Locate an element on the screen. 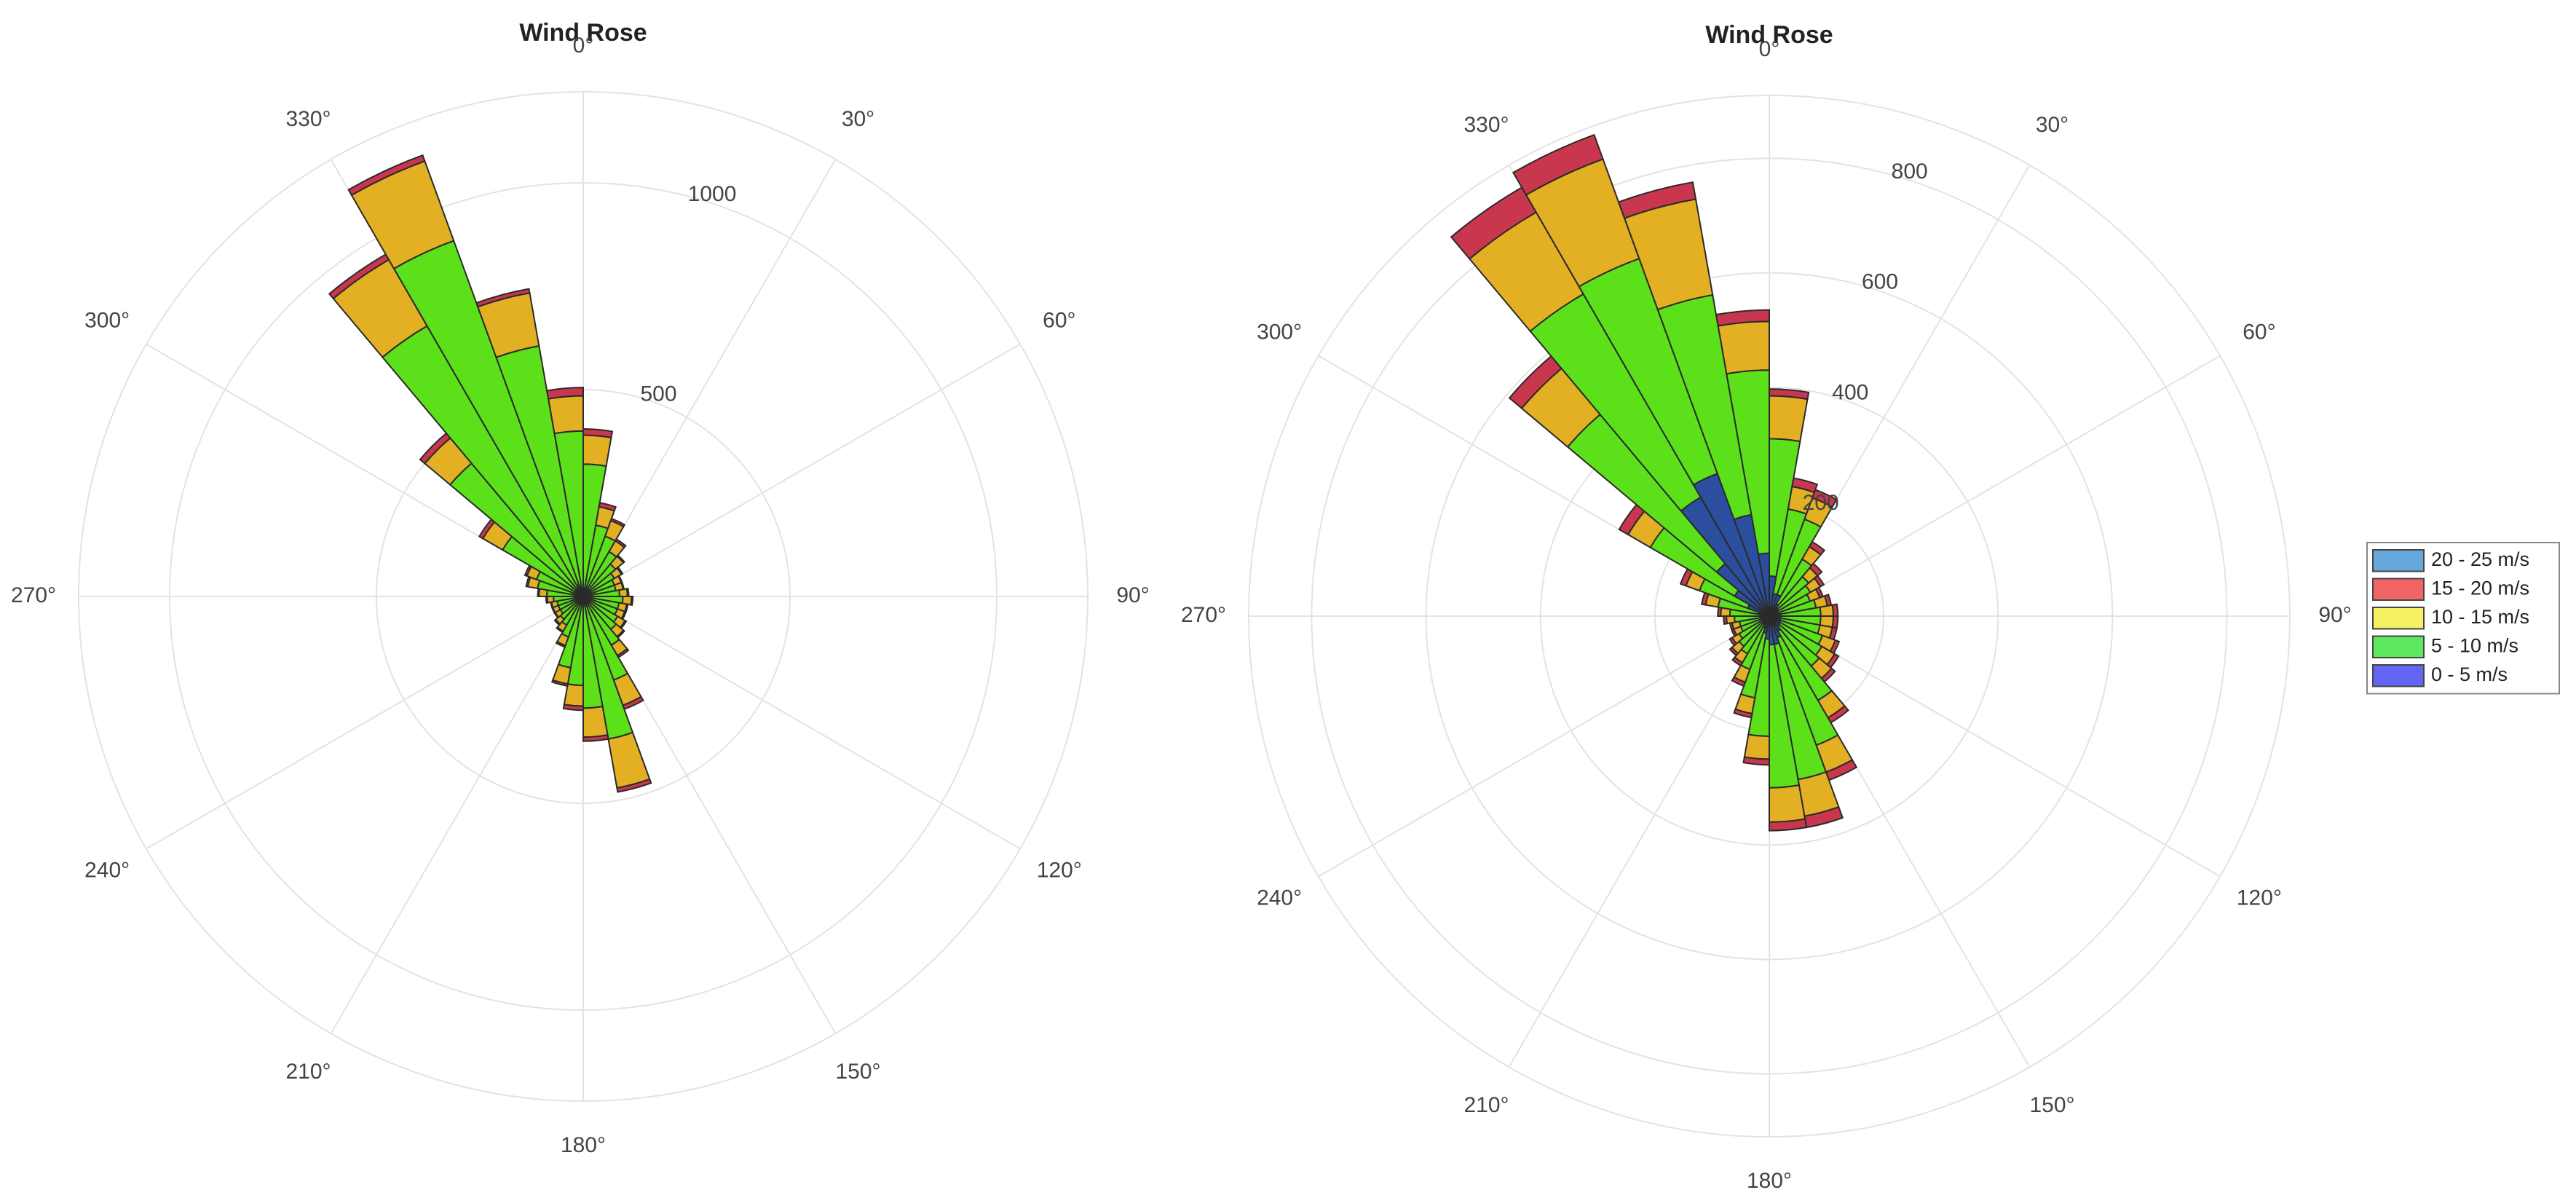 The image size is (2576, 1198). legend-label: 20 - 25 m/s is located at coordinates (2480, 559).